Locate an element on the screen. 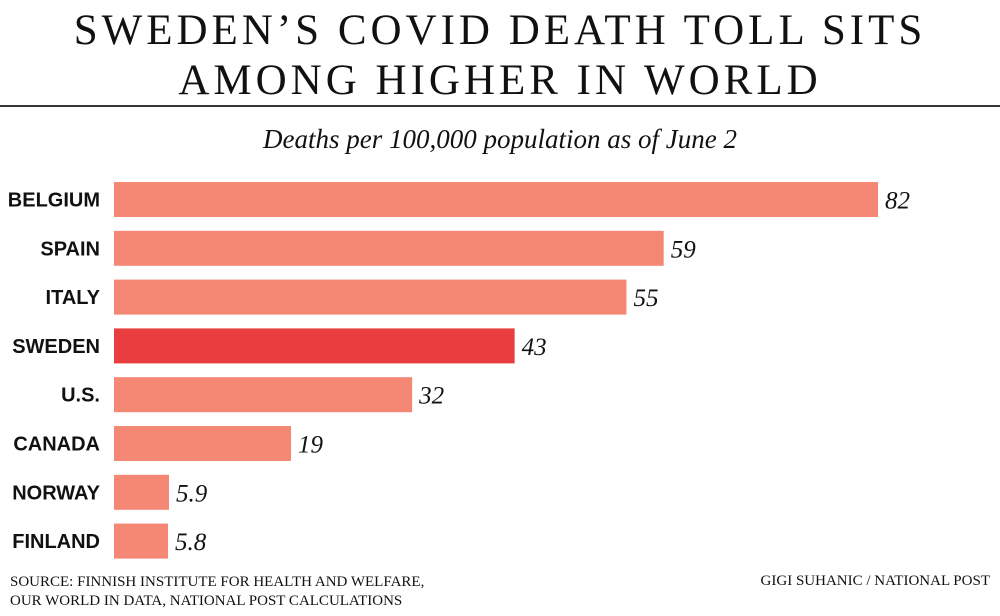 The height and width of the screenshot is (616, 1000). value-label-u-s: 32 is located at coordinates (431, 396).